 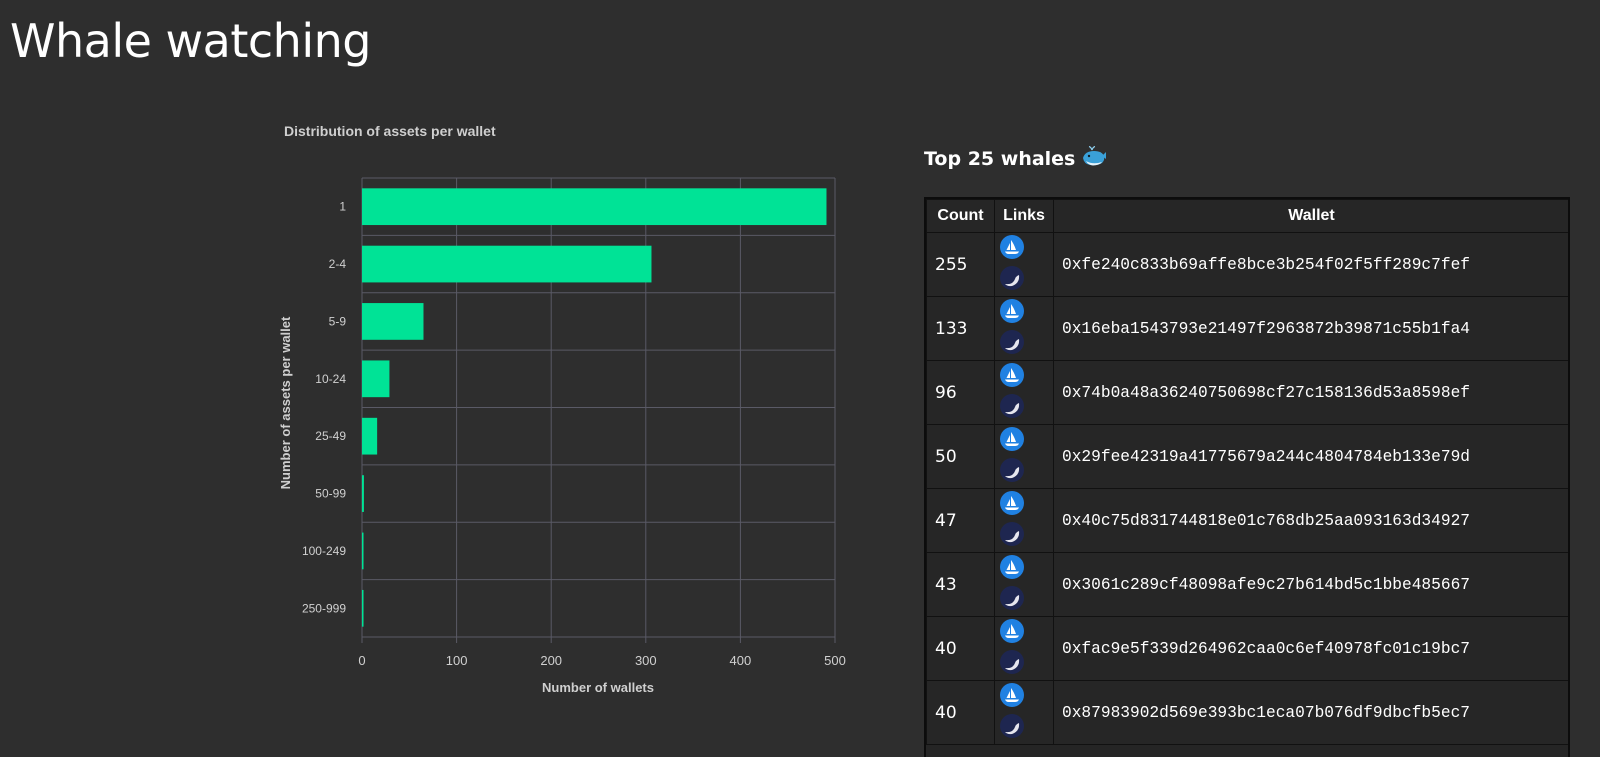 I want to click on x-tick-label: 300, so click(x=646, y=660).